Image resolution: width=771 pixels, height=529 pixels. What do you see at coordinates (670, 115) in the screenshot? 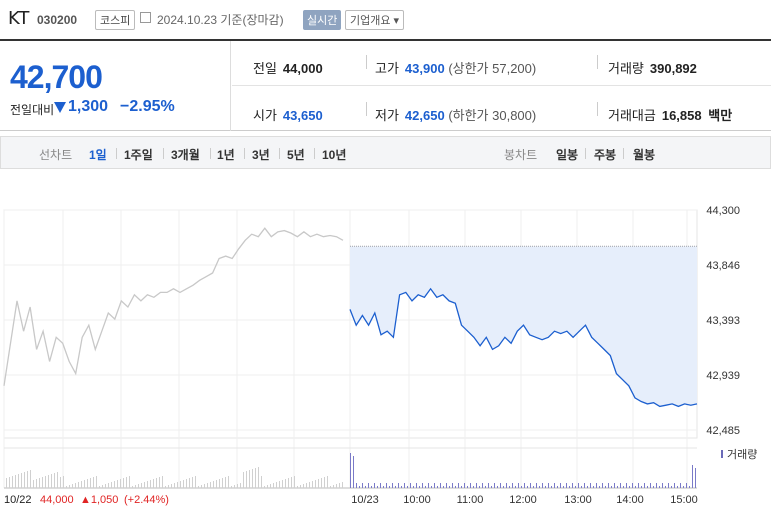
I see `trade-amount: 거래대금 16,858 백만` at bounding box center [670, 115].